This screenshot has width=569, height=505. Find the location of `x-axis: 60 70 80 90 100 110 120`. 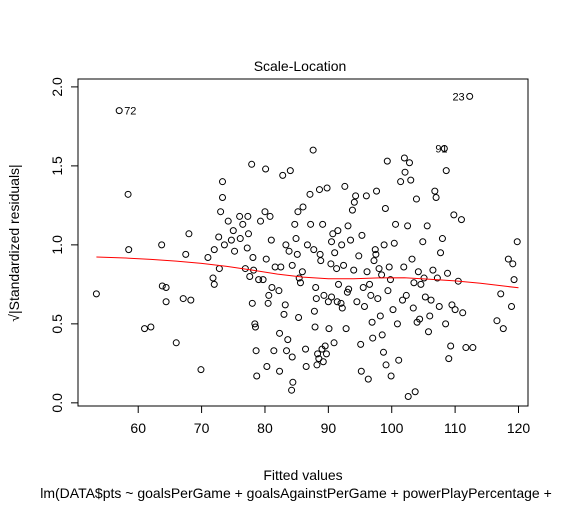

x-axis: 60 70 80 90 100 110 120 is located at coordinates (330, 420).